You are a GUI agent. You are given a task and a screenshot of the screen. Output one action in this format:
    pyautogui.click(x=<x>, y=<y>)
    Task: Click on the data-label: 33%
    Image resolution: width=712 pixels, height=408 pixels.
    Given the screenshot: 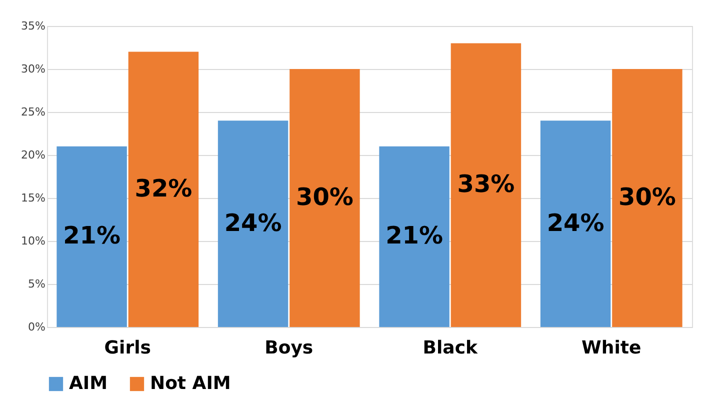 What is the action you would take?
    pyautogui.click(x=486, y=184)
    